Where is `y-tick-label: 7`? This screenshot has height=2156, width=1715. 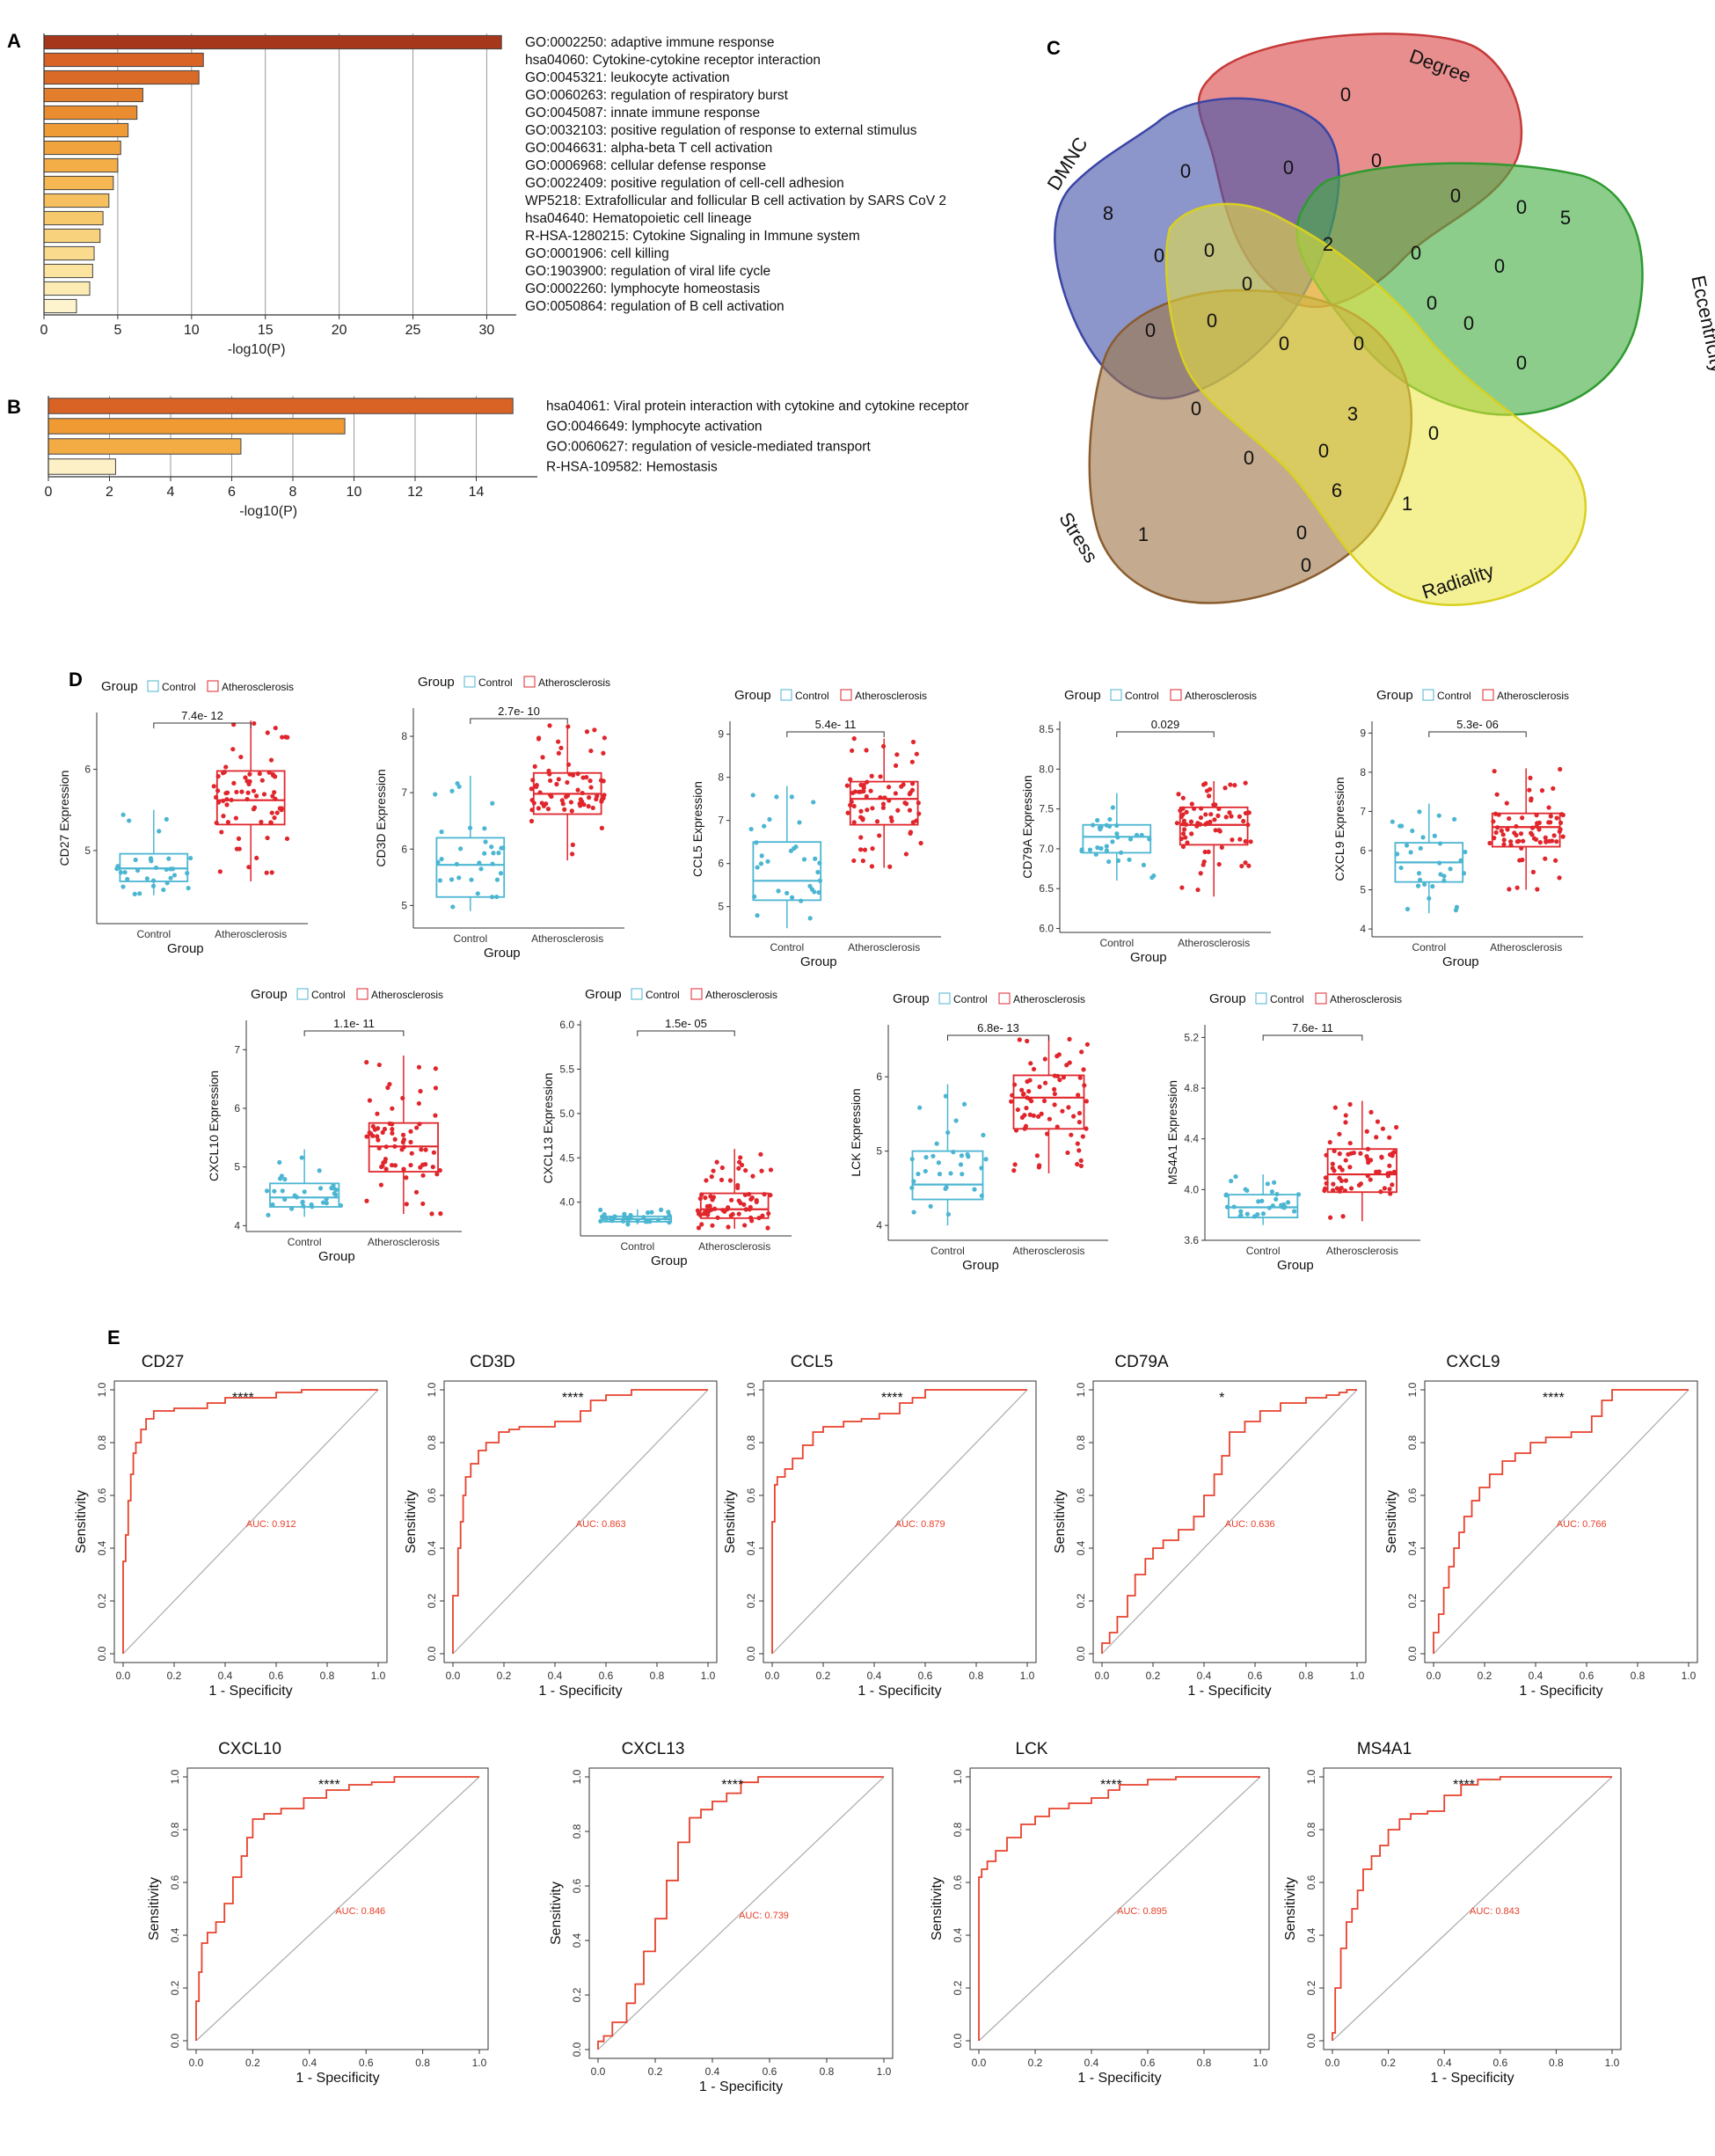
y-tick-label: 7 is located at coordinates (237, 1049).